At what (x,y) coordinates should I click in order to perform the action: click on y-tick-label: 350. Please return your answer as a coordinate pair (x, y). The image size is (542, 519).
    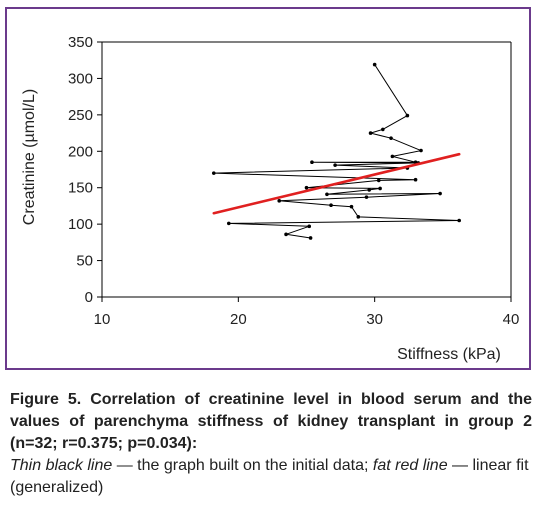
    Looking at the image, I should click on (80, 42).